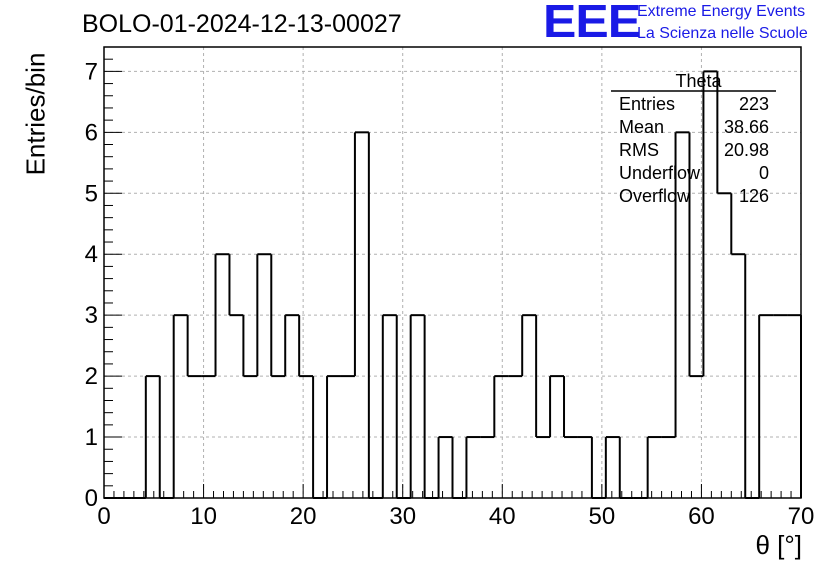 The image size is (836, 572). Describe the element at coordinates (242, 24) in the screenshot. I see `chart-title: BOLO-01-2024-12-13-00027` at that location.